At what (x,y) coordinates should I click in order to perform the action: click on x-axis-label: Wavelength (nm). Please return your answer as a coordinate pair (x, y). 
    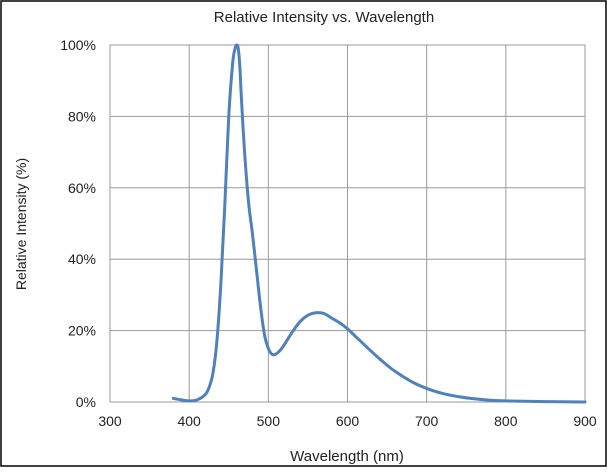
    Looking at the image, I should click on (347, 456).